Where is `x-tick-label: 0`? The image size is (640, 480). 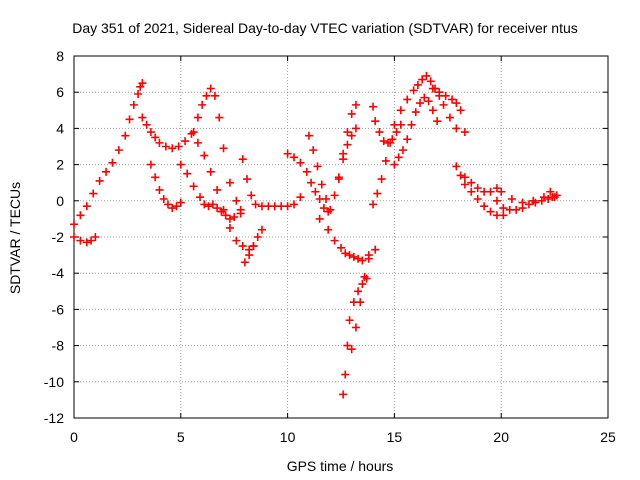 x-tick-label: 0 is located at coordinates (74, 437).